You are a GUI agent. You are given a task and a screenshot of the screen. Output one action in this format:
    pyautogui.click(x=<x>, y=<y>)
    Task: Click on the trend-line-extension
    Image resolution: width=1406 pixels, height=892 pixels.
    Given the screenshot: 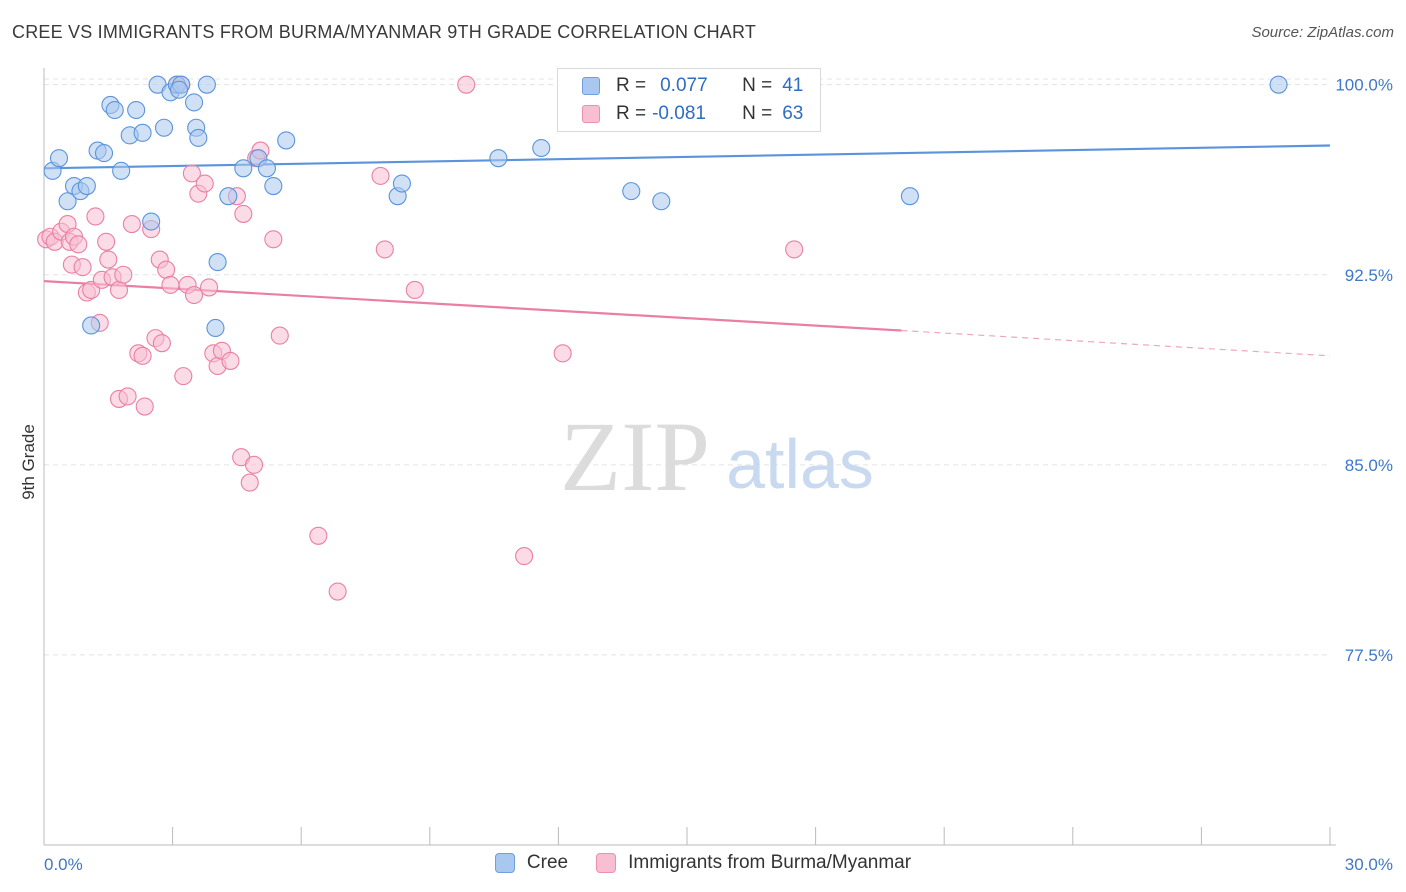 What is the action you would take?
    pyautogui.click(x=1116, y=343)
    